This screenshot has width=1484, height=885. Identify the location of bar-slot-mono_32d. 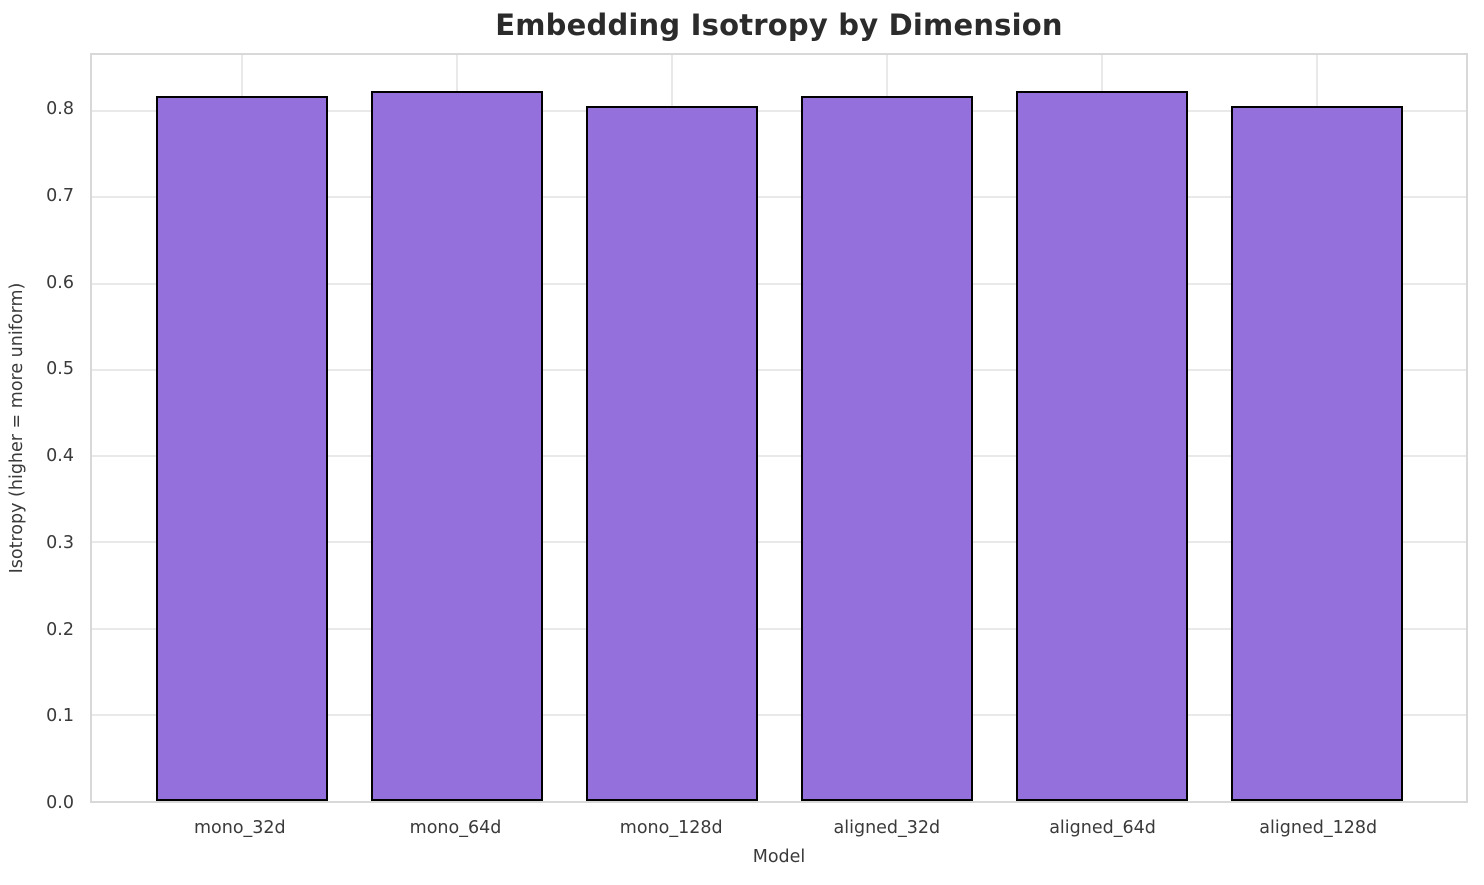
(241, 428).